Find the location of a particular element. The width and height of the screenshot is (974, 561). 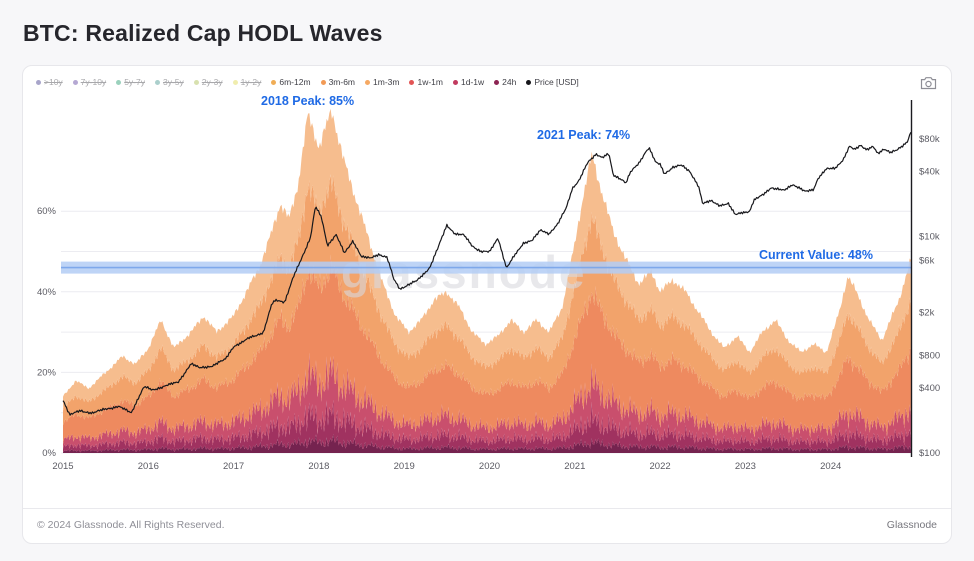

legend-item-6m-12m: 6m-12m is located at coordinates (291, 82).